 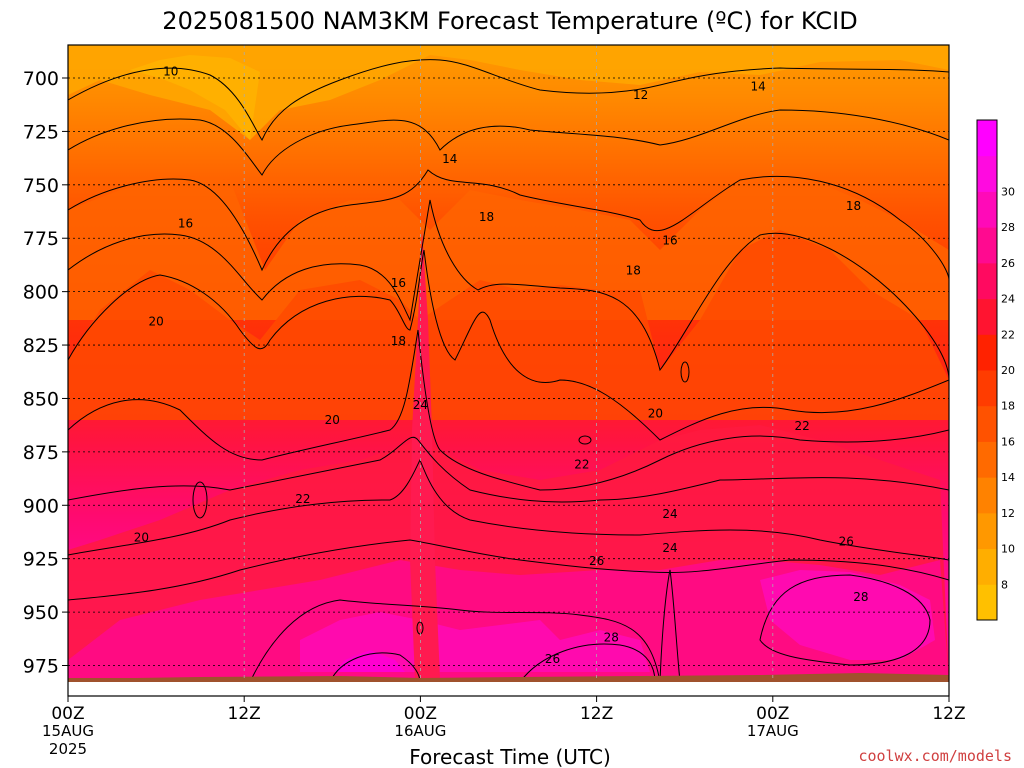 I want to click on y-tick-label: 725, so click(x=41, y=132).